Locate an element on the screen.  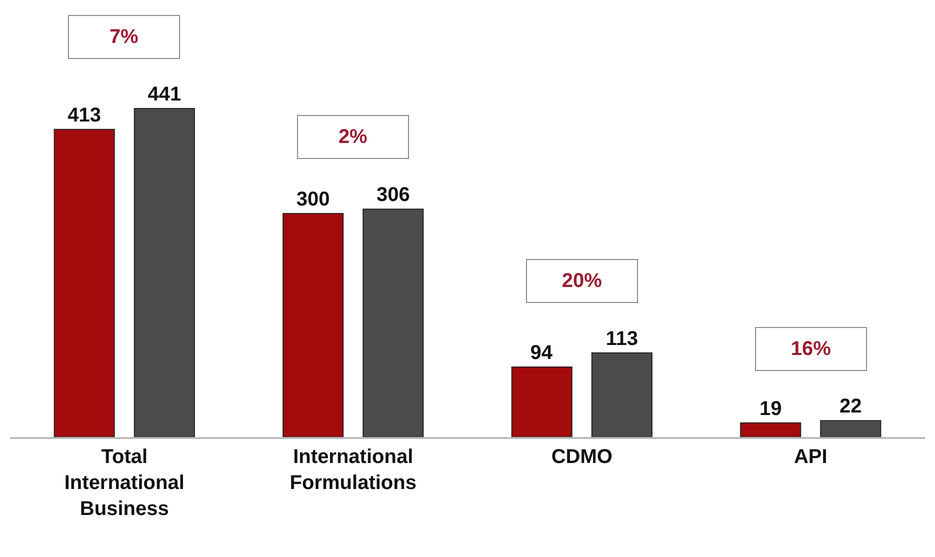
data-label: 94 is located at coordinates (542, 353).